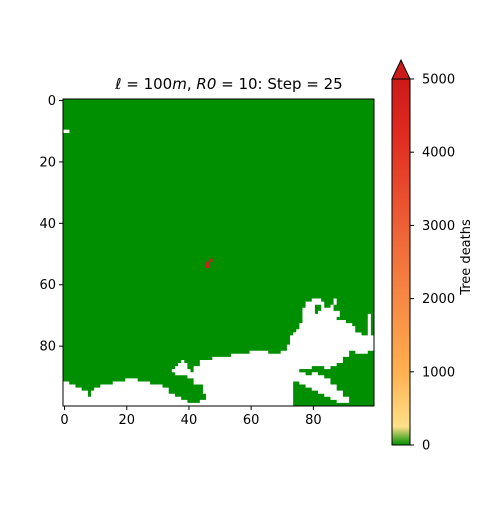 Image resolution: width=500 pixels, height=505 pixels. Describe the element at coordinates (179, 84) in the screenshot. I see `title-m: m` at that location.